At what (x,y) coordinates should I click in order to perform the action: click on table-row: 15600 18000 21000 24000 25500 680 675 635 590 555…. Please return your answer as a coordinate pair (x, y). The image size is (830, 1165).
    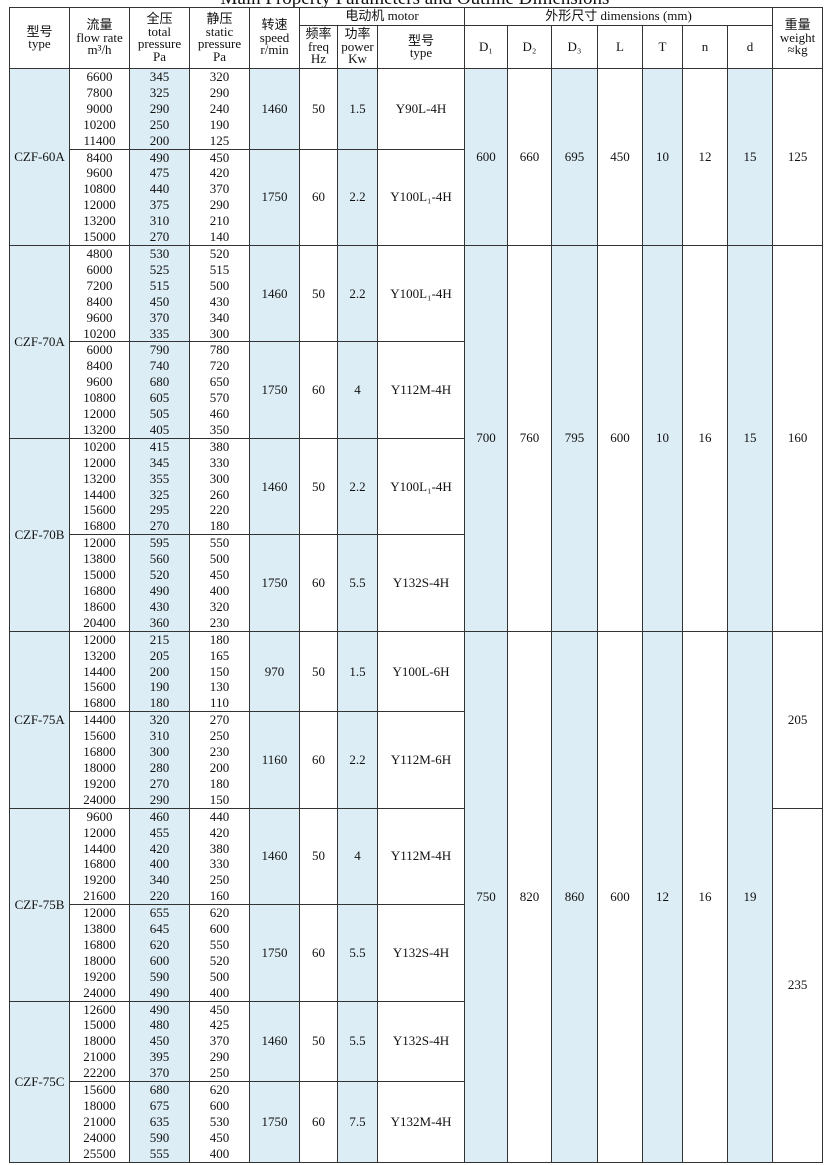
    Looking at the image, I should click on (416, 1122).